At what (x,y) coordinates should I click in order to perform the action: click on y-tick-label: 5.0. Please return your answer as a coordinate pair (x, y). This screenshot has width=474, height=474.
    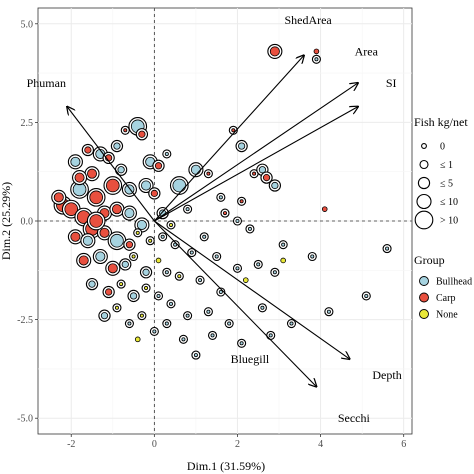
    Looking at the image, I should click on (27, 24).